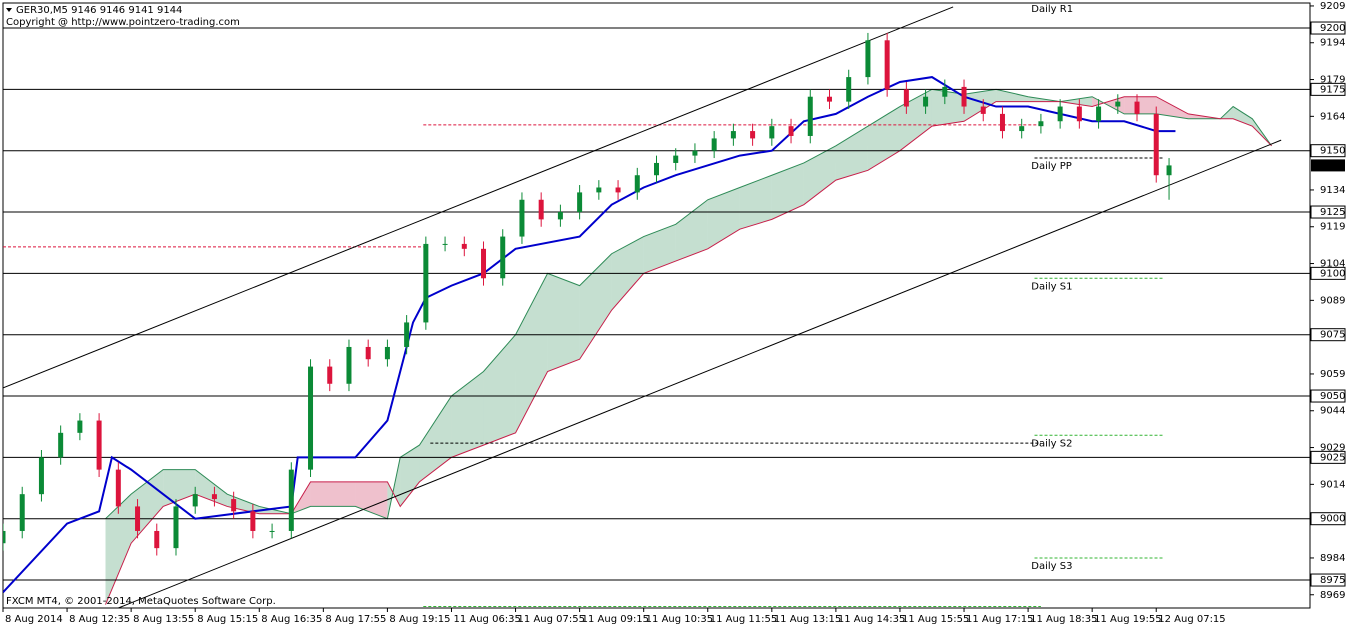 This screenshot has width=1356, height=627. Describe the element at coordinates (1051, 443) in the screenshot. I see `pivot-label: Daily S2` at that location.